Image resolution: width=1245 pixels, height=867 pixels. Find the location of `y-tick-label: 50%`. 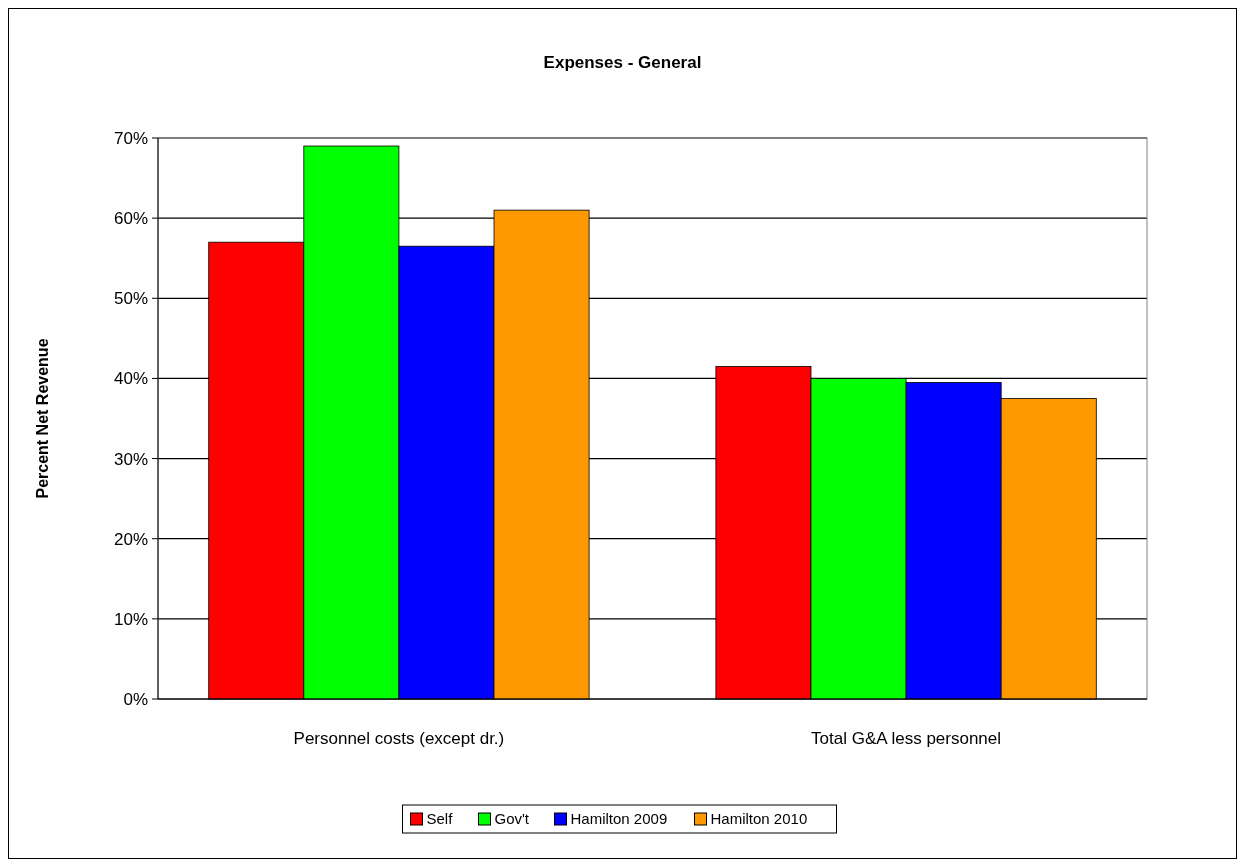

y-tick-label: 50% is located at coordinates (130, 299).